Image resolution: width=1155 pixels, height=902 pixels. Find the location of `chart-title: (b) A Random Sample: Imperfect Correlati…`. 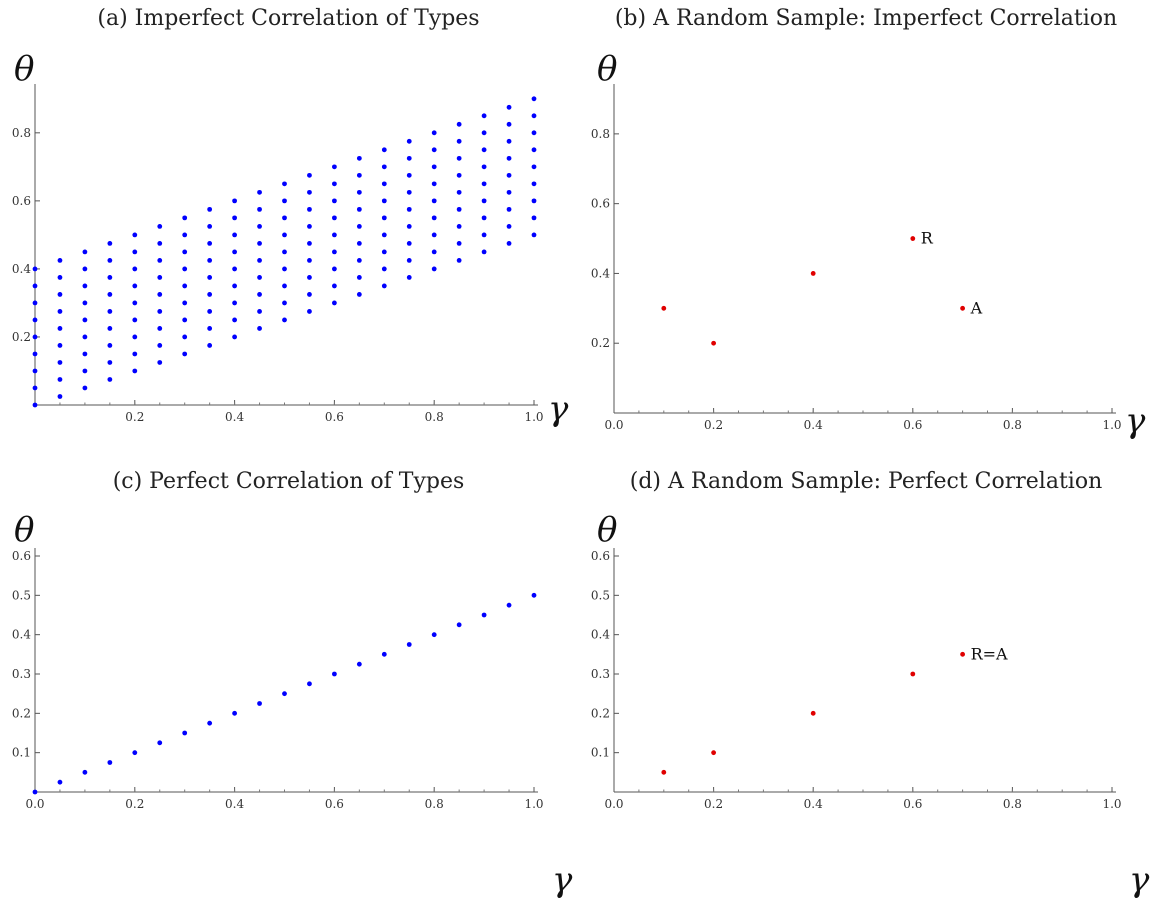

chart-title: (b) A Random Sample: Imperfect Correlati… is located at coordinates (866, 18).